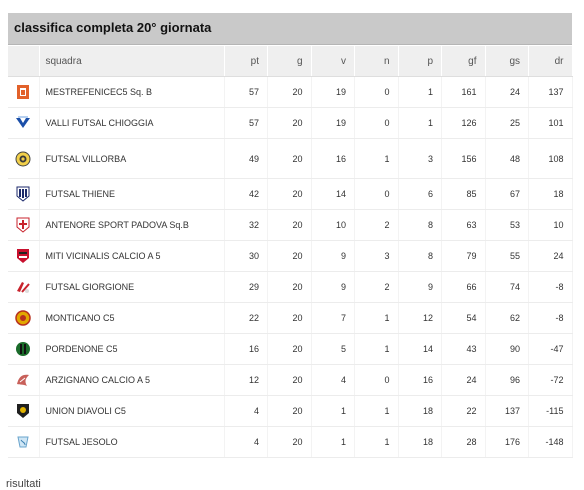 The width and height of the screenshot is (584, 490). What do you see at coordinates (420, 123) in the screenshot?
I see `cell-p: 1` at bounding box center [420, 123].